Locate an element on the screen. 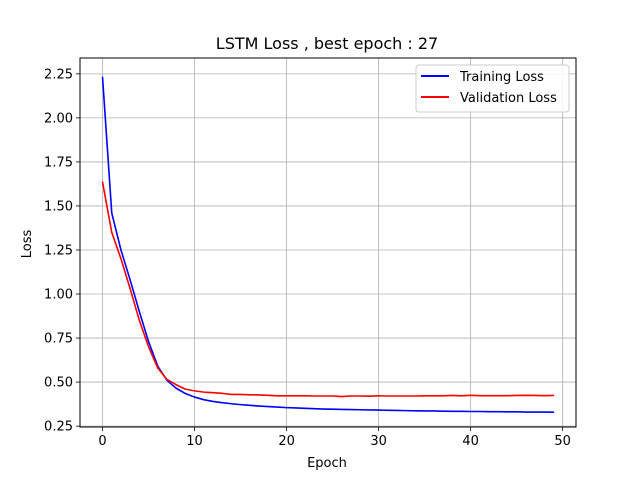 This screenshot has height=480, width=640. chart-title: LSTM Loss , best epoch : 27 is located at coordinates (327, 43).